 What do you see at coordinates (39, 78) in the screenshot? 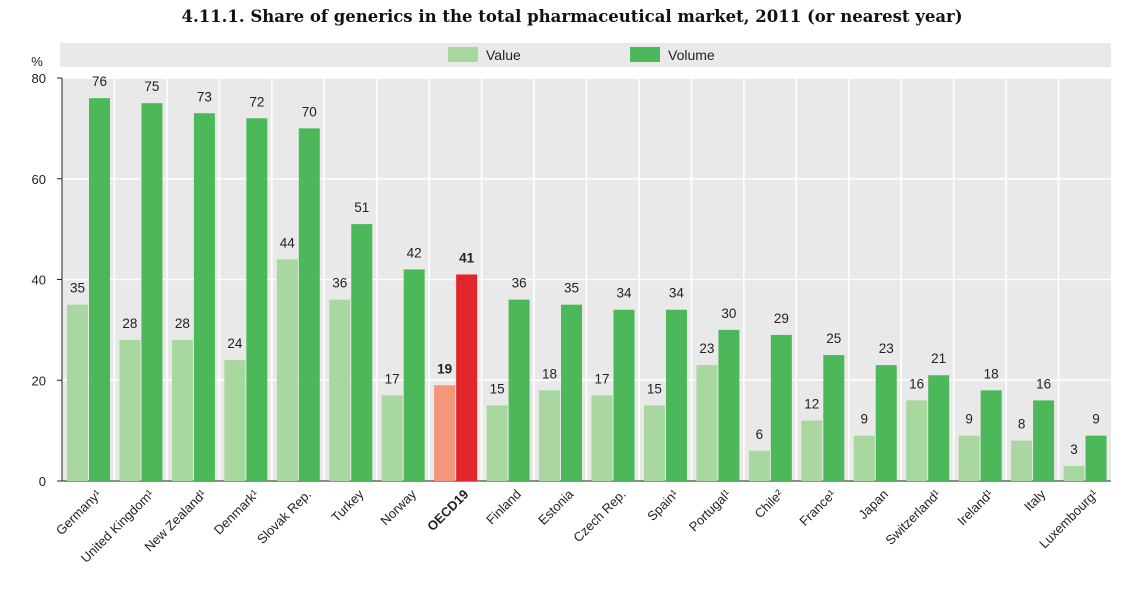
I see `y-tick-label: 80` at bounding box center [39, 78].